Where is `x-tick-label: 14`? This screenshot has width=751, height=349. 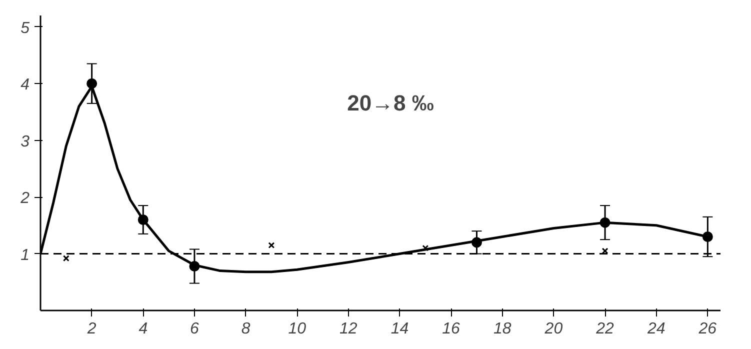 x-tick-label: 14 is located at coordinates (399, 329).